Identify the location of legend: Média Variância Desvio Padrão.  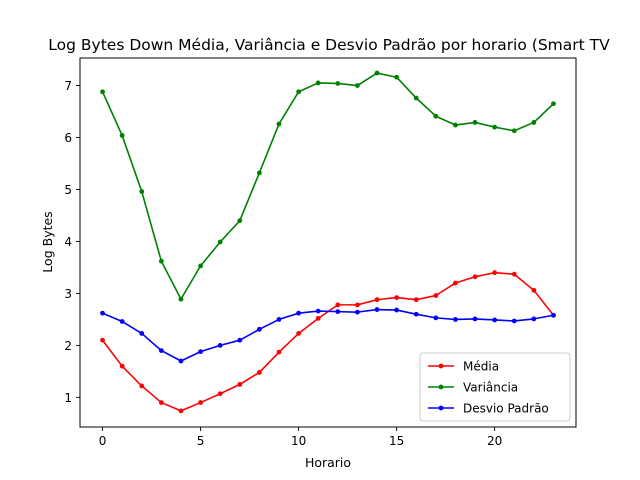
(495, 387).